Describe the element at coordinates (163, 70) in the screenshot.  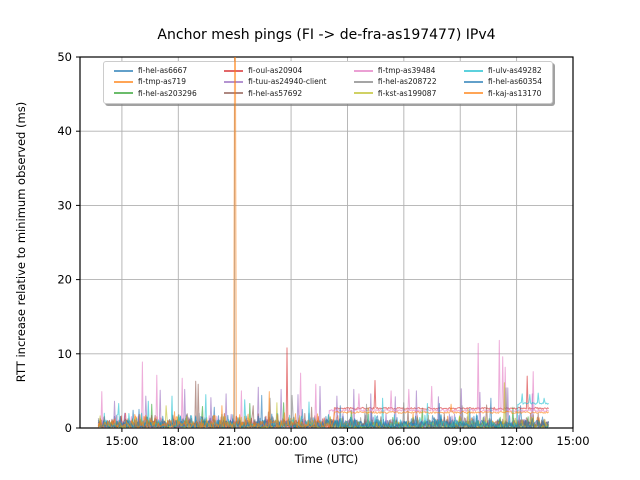
I see `legend-label: fi-hel-as6667` at that location.